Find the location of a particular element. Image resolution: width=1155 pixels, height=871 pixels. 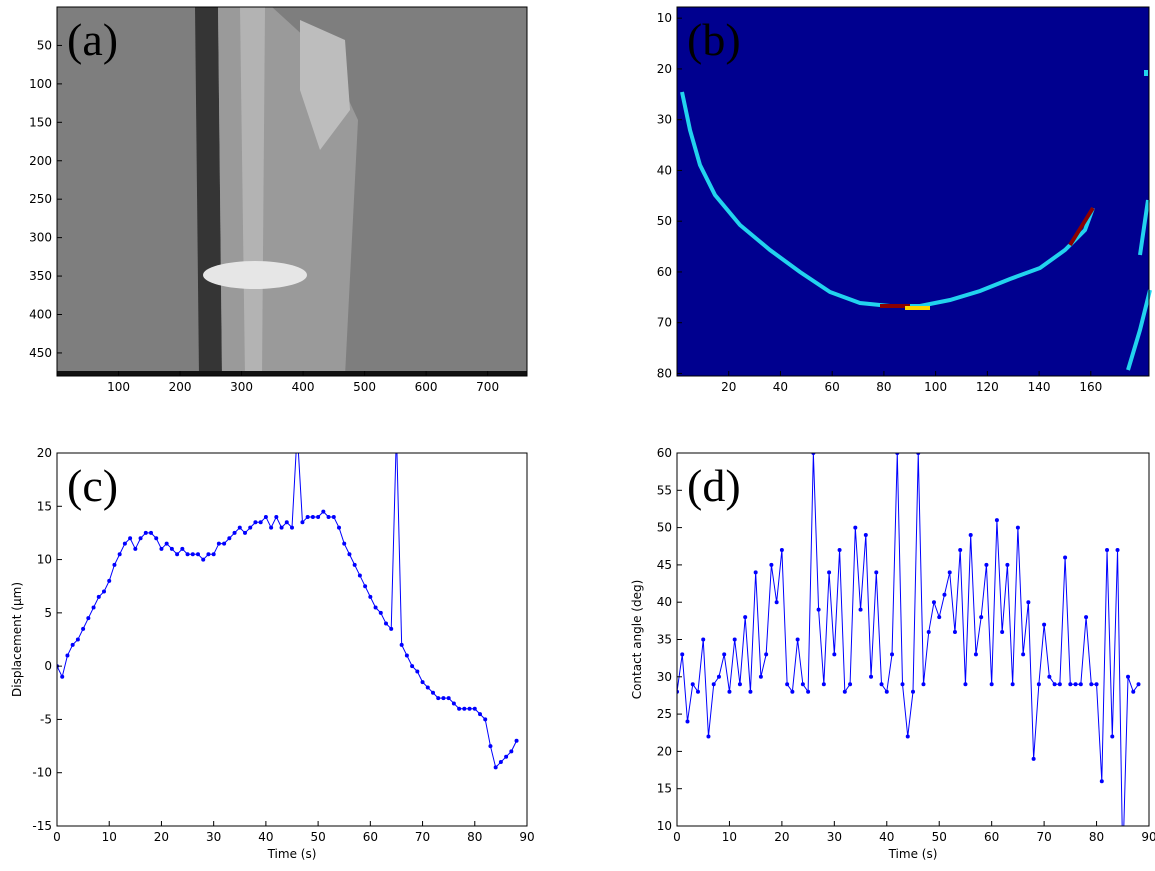

y-tick-label: 5 is located at coordinates (48, 613).